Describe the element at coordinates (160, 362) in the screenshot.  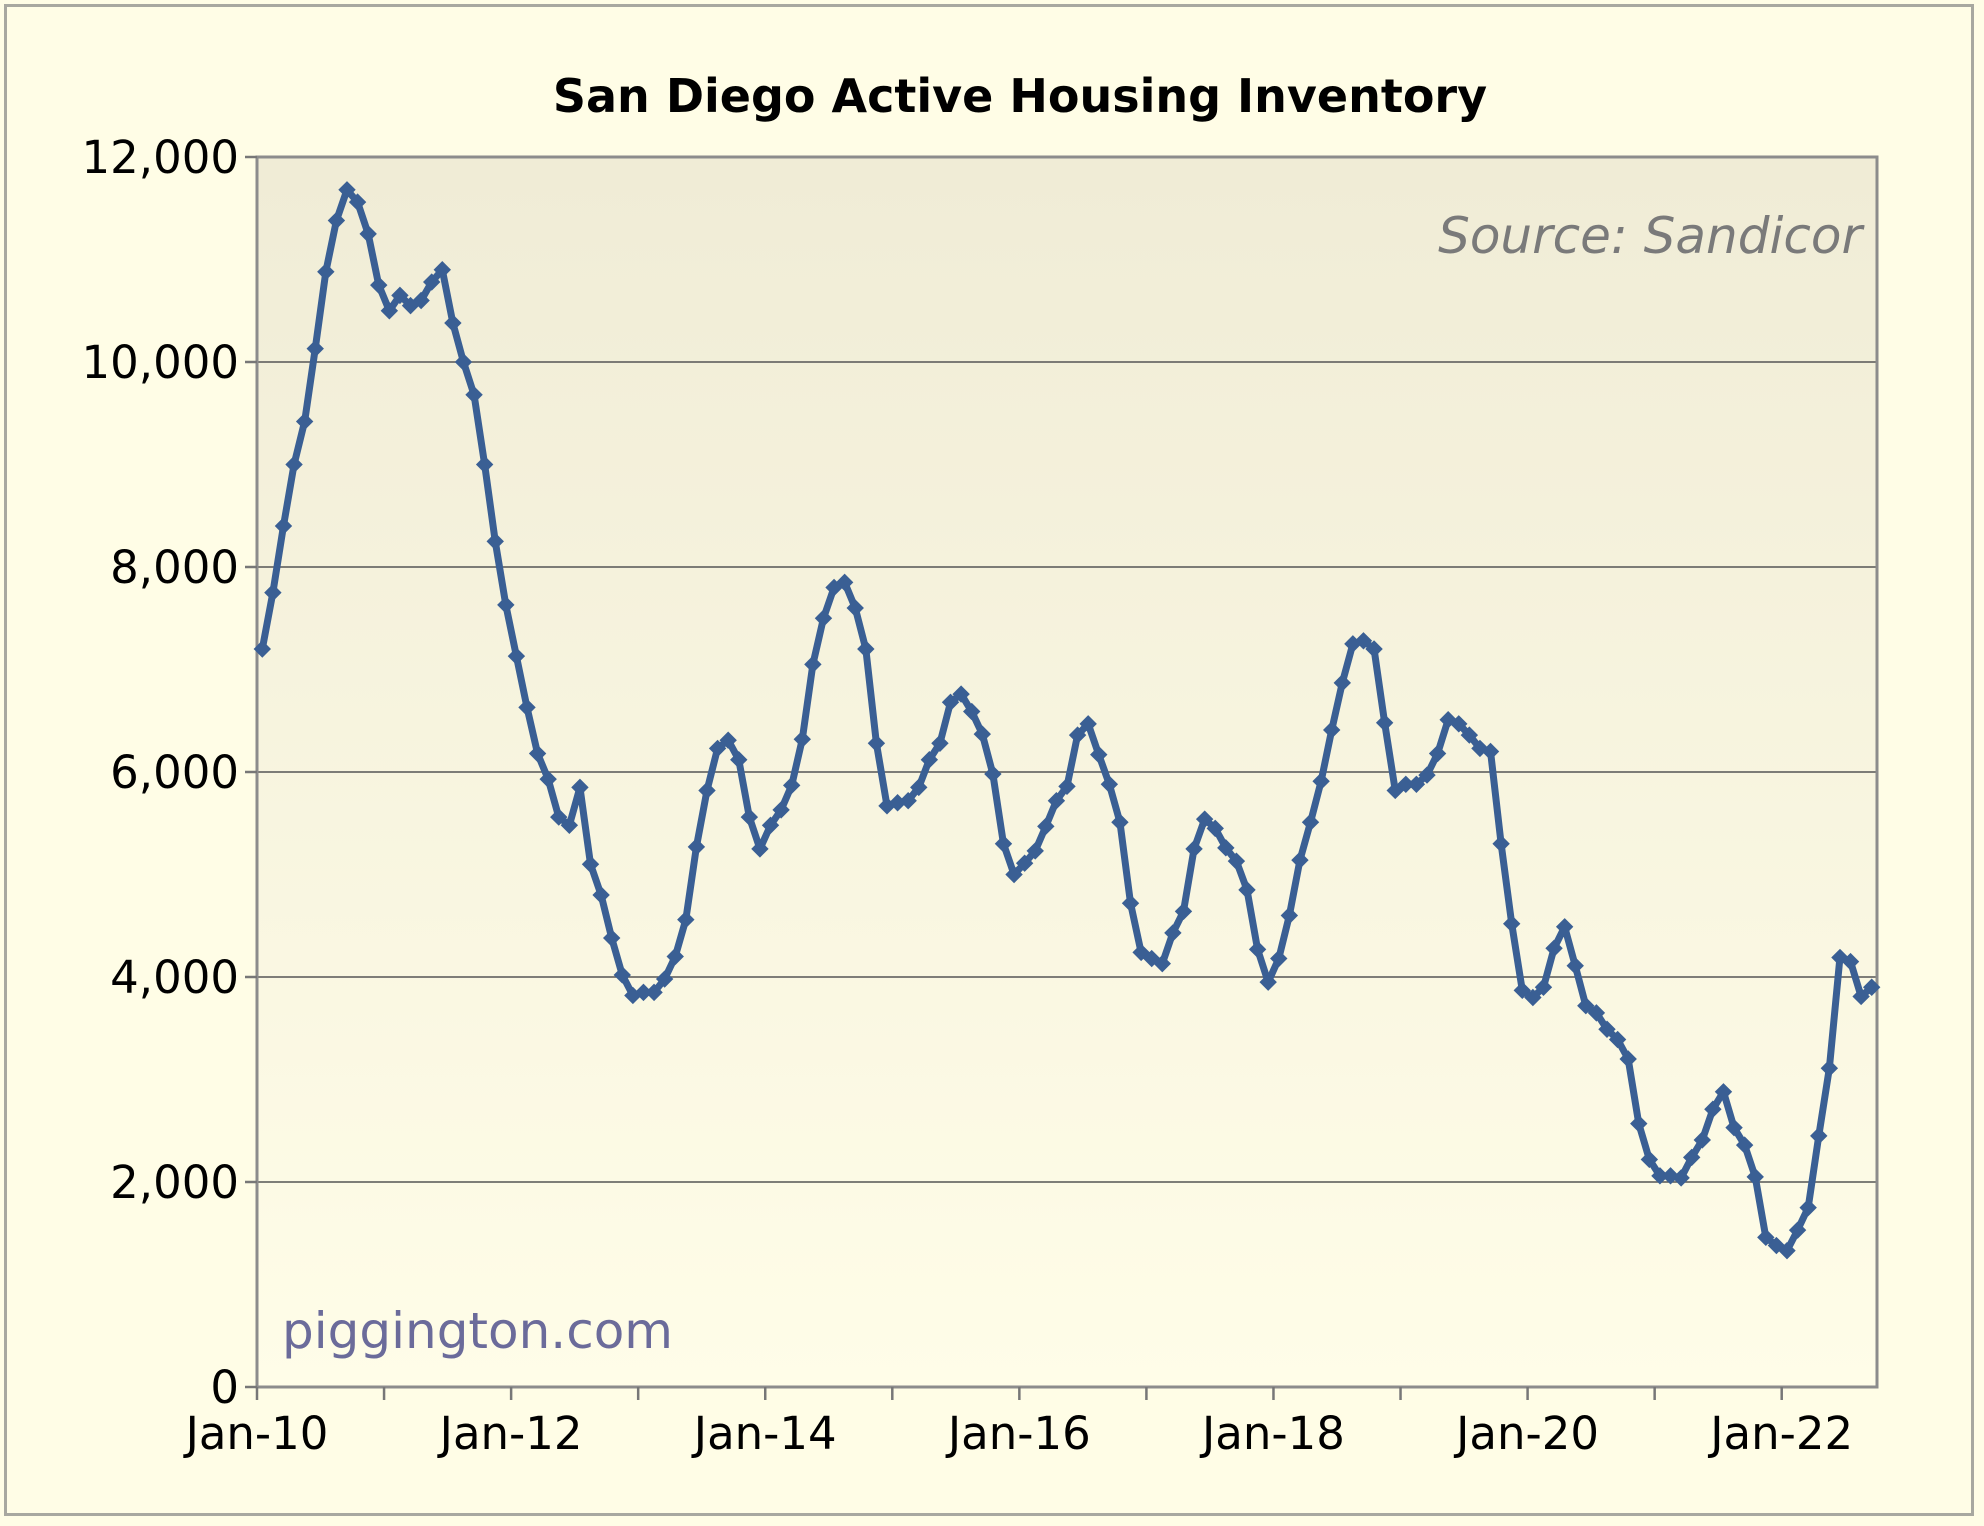
I see `ytick-label-10000: 10,000` at that location.